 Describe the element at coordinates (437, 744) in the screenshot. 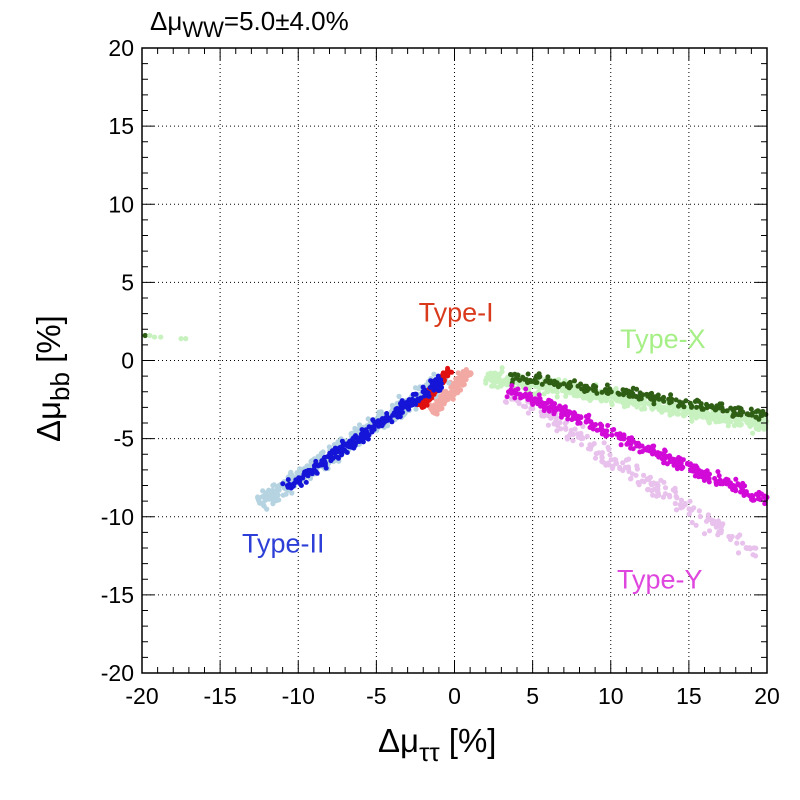

I see `x-axis-label: Δμττ [%]` at that location.